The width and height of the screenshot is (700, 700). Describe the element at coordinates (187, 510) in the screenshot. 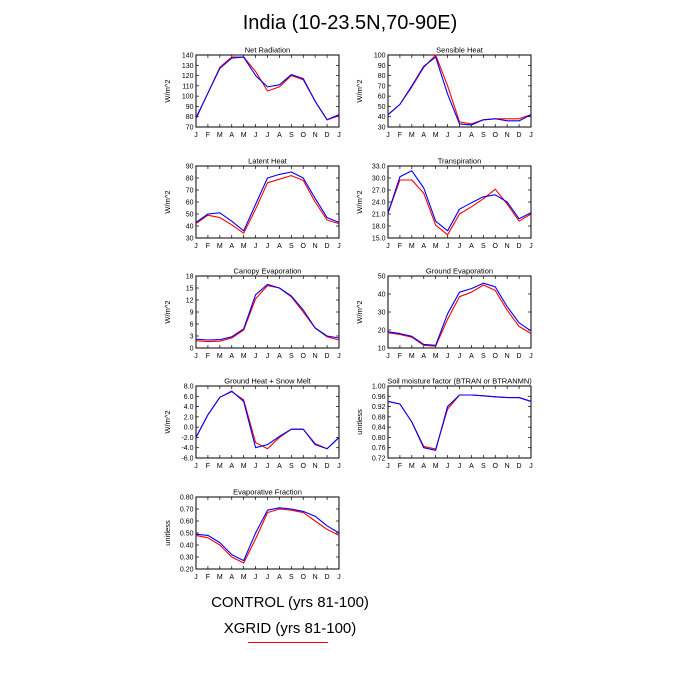

I see `y-tick-label: 0.70` at that location.